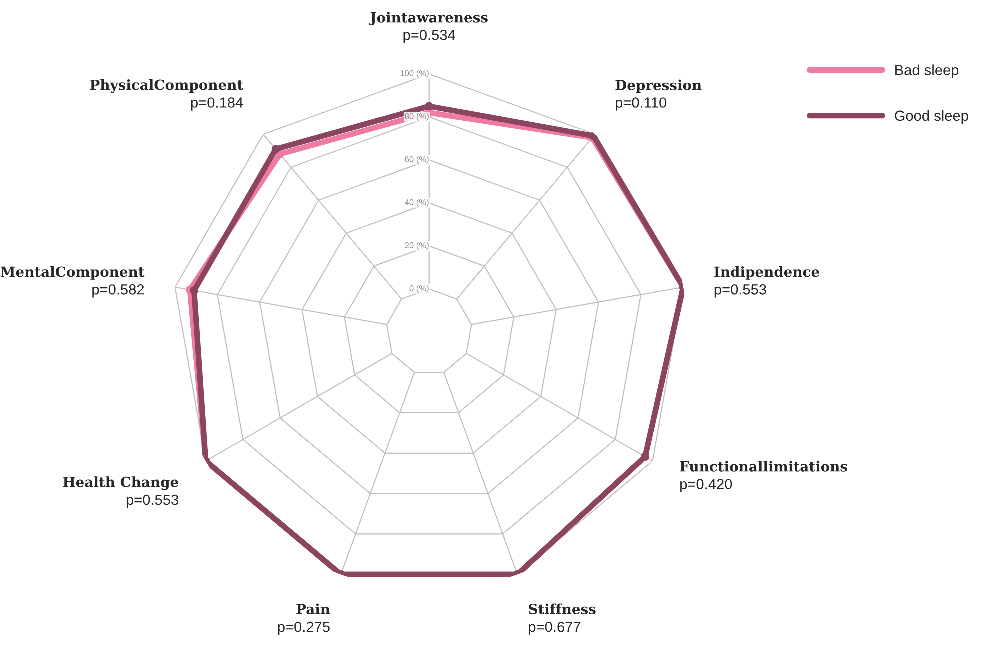  What do you see at coordinates (428, 28) in the screenshot?
I see `spoke-label: Jointawareness p=0.534` at bounding box center [428, 28].